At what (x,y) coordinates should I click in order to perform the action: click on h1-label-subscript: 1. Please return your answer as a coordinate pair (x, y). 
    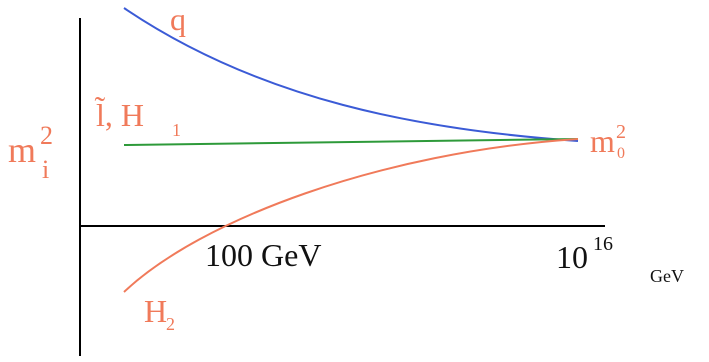
    Looking at the image, I should click on (176, 130).